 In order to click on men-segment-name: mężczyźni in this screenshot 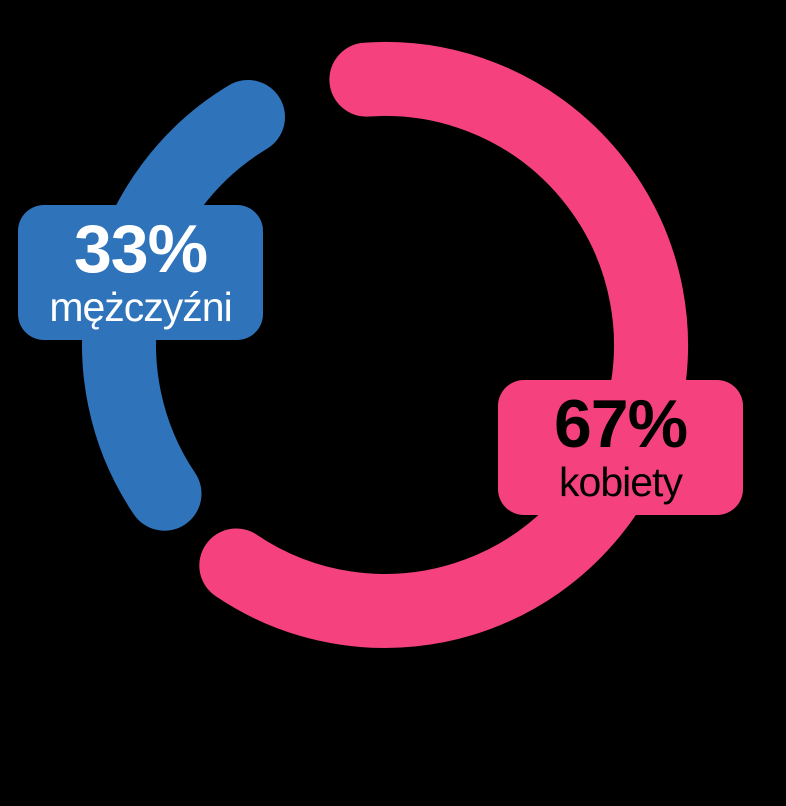, I will do `click(140, 306)`.